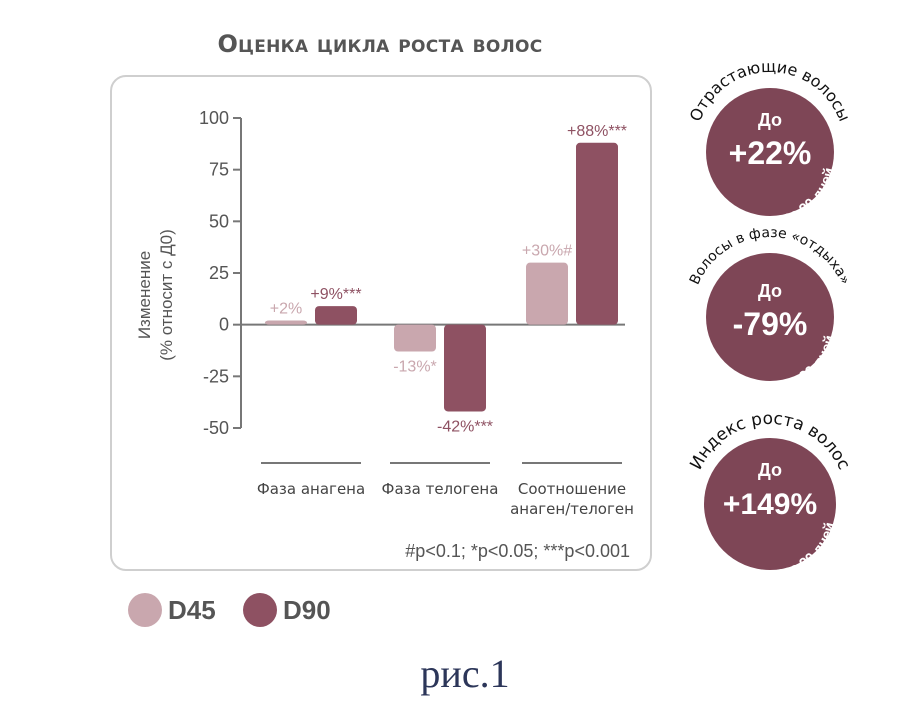 The width and height of the screenshot is (918, 720). Describe the element at coordinates (219, 170) in the screenshot. I see `y-tick-label: 75` at that location.